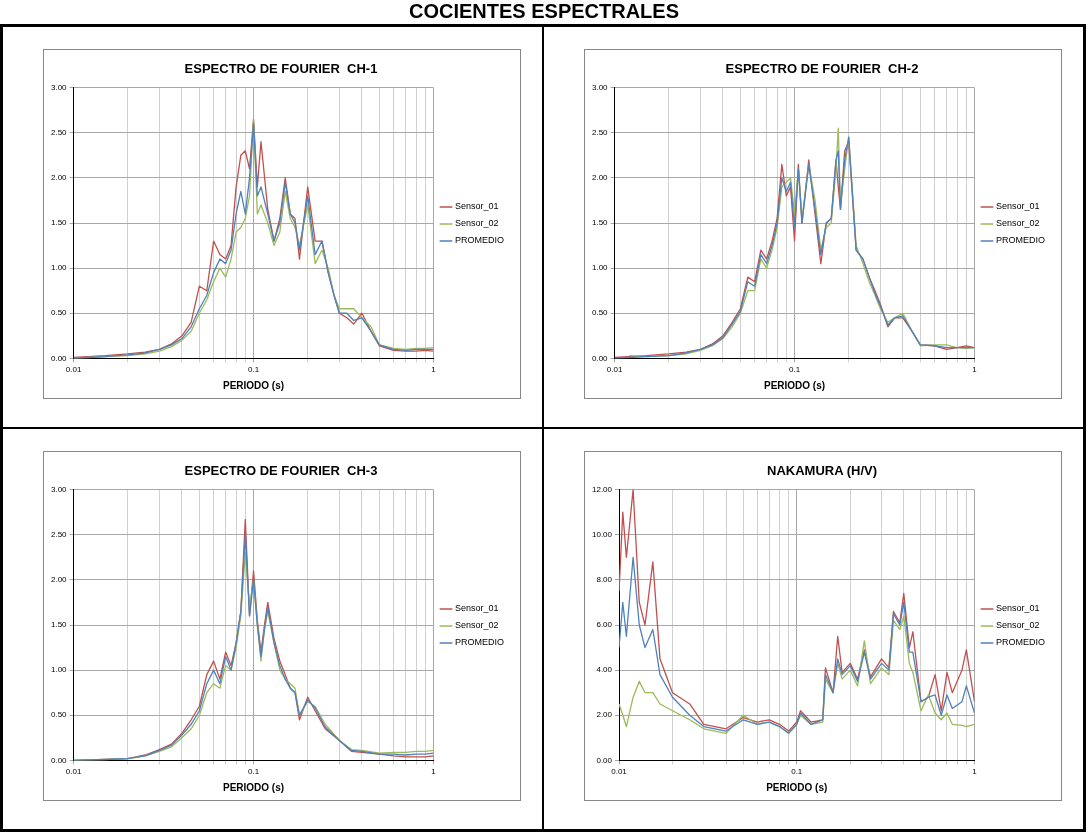 The image size is (1088, 834). What do you see at coordinates (543, 11) in the screenshot?
I see `text: COCIENTES ESPECTRALES` at bounding box center [543, 11].